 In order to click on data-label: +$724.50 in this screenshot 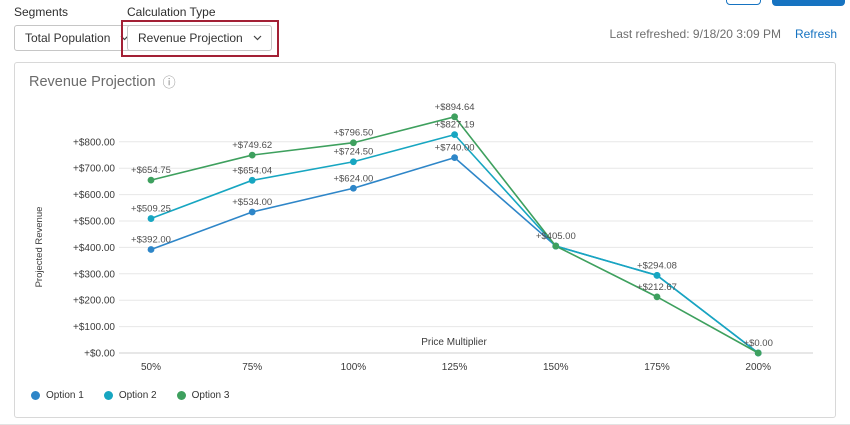, I will do `click(353, 152)`.